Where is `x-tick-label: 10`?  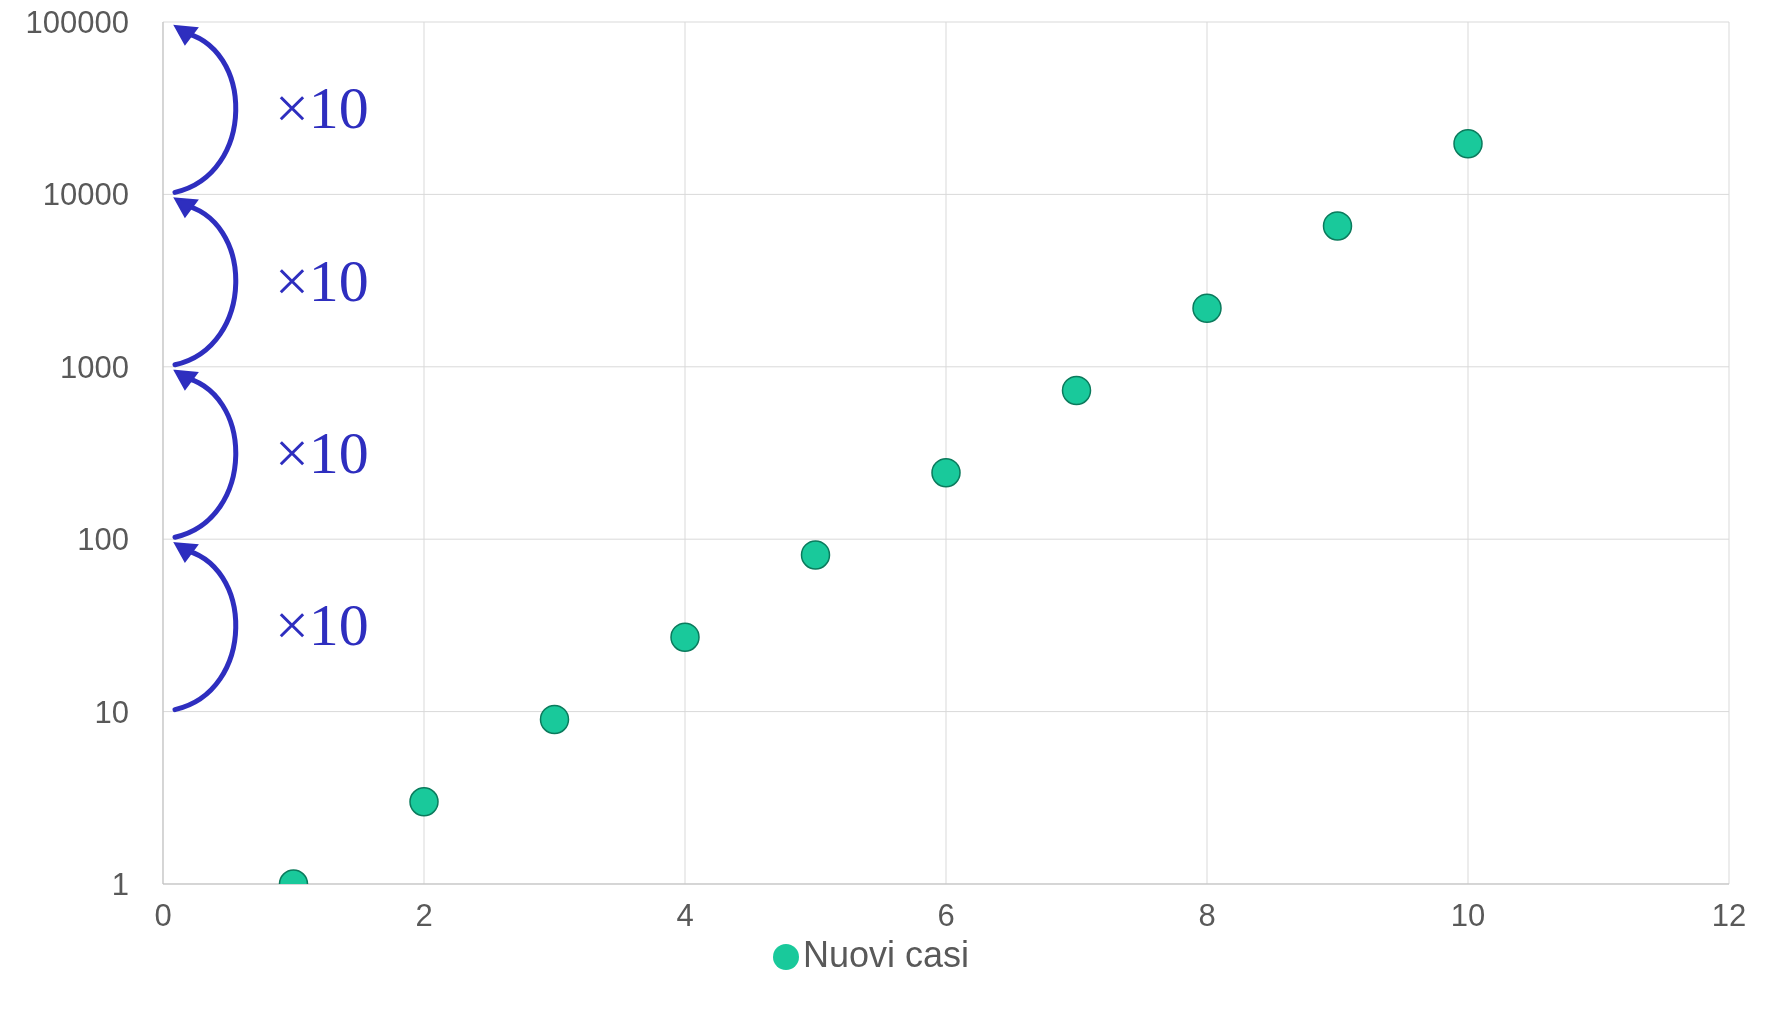
x-tick-label: 10 is located at coordinates (1468, 916).